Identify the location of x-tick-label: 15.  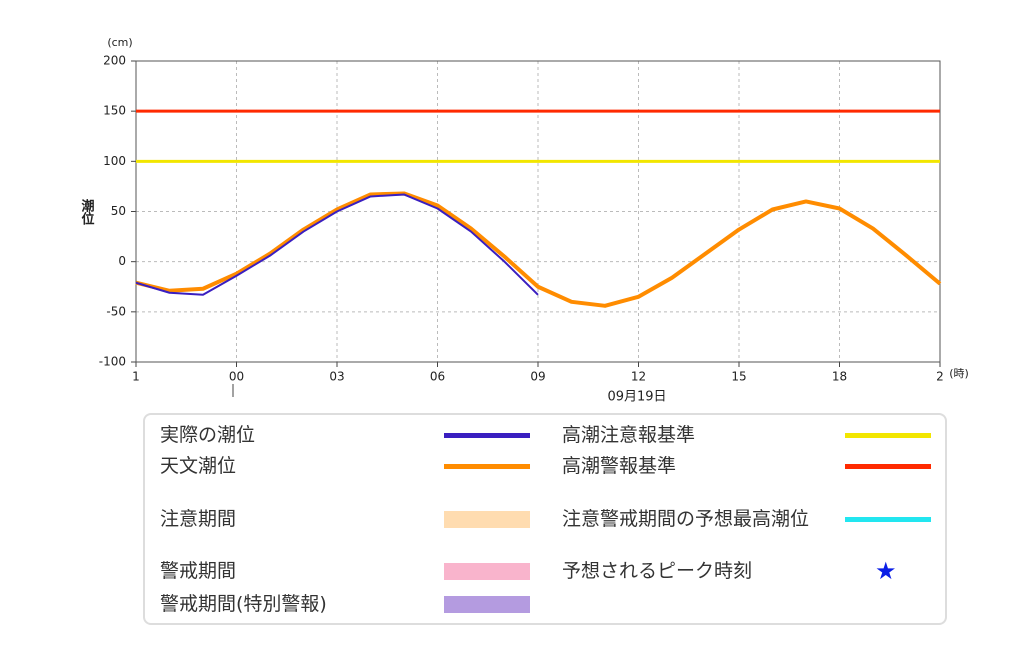
(738, 377).